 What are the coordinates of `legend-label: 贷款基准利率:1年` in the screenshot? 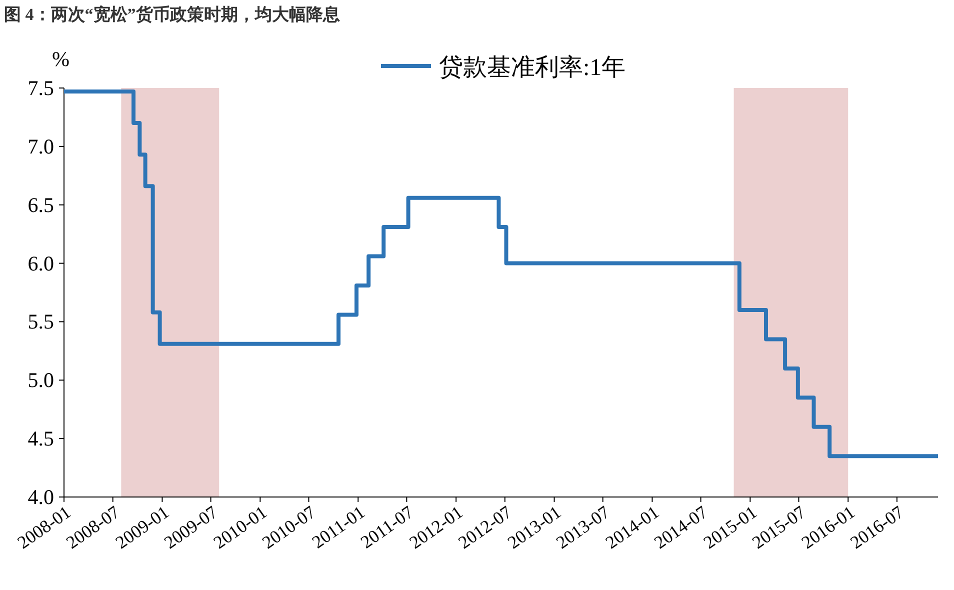 It's located at (532, 67).